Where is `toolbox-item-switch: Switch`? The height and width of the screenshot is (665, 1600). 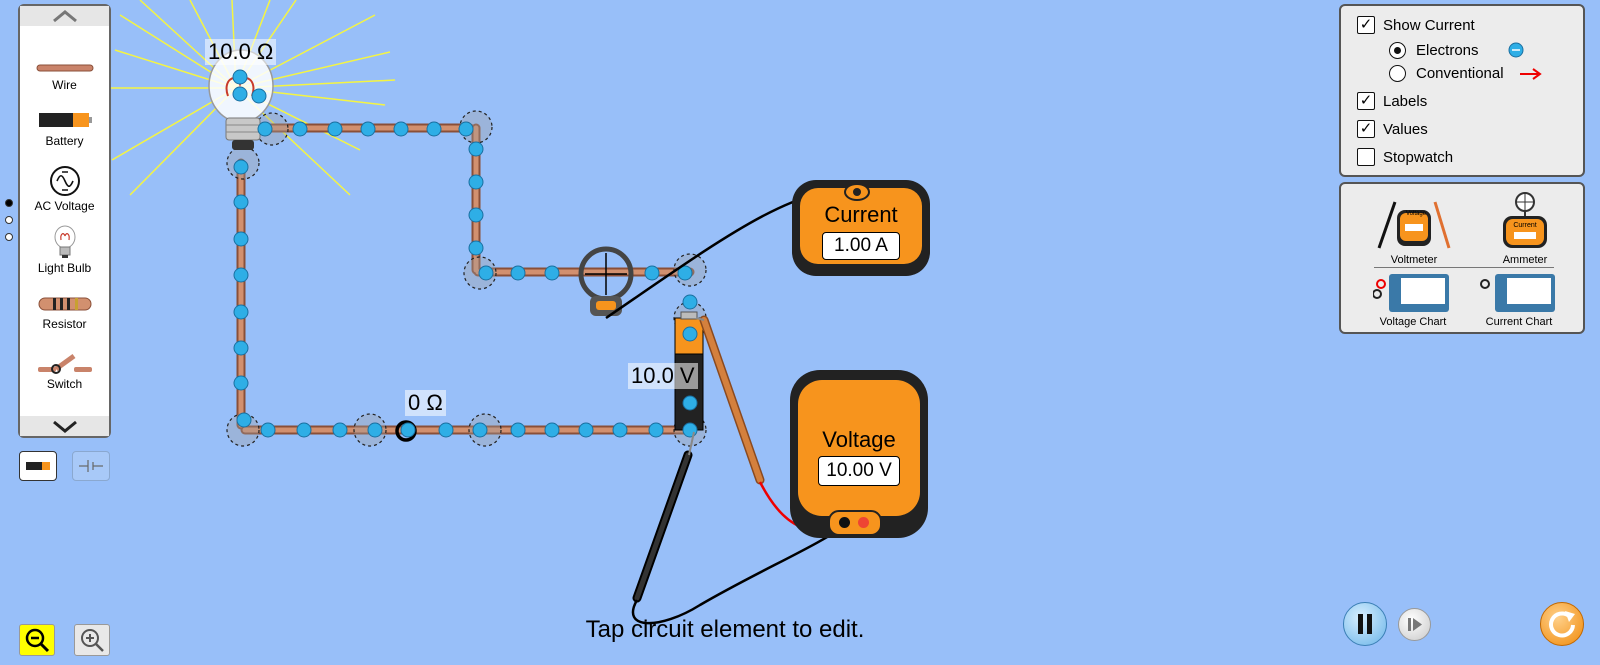 toolbox-item-switch: Switch is located at coordinates (64, 371).